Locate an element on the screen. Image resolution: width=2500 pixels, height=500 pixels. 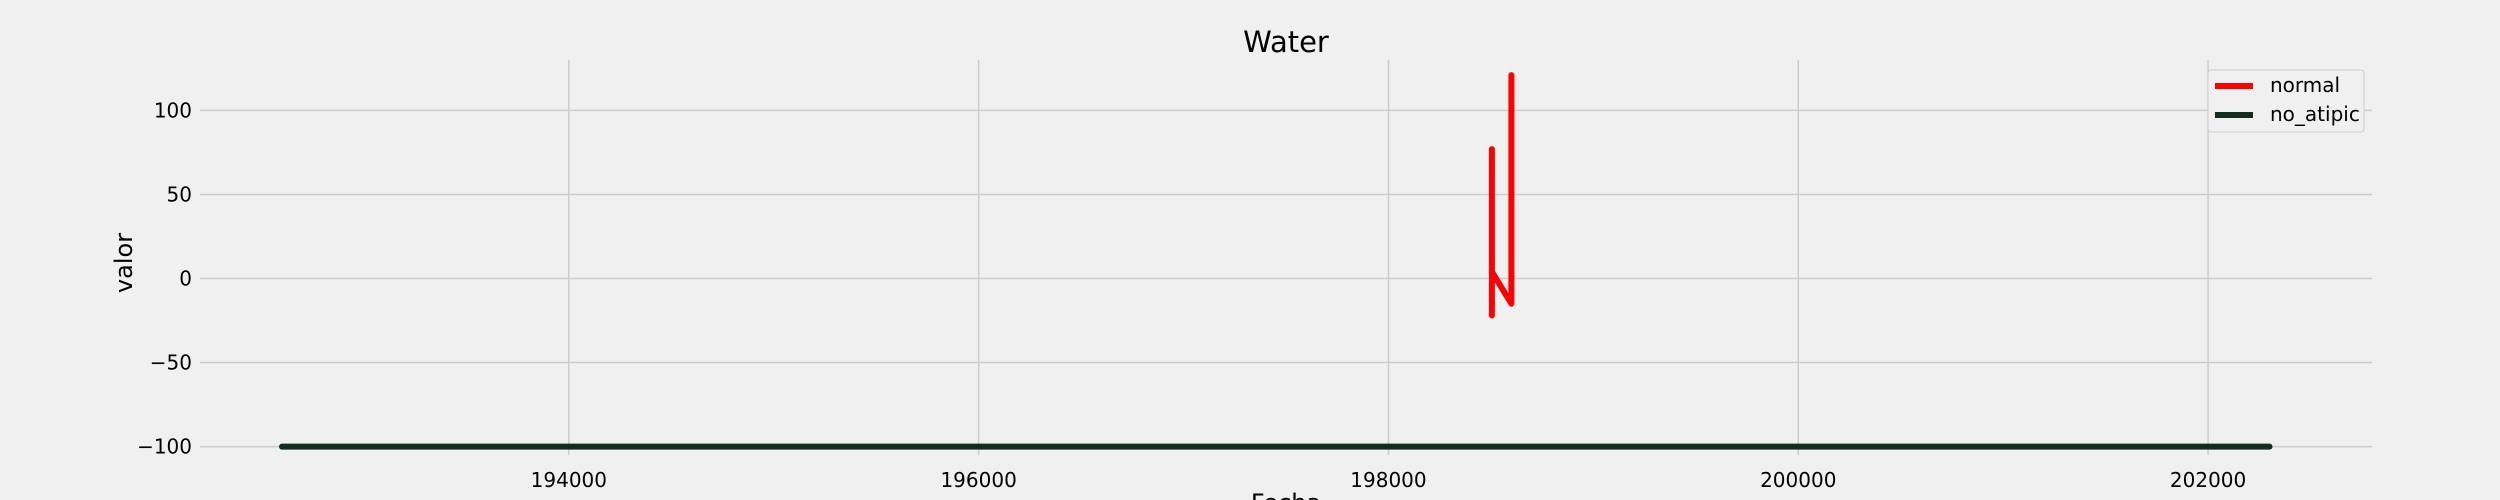
x-tick-label: 200000 is located at coordinates (1798, 480).